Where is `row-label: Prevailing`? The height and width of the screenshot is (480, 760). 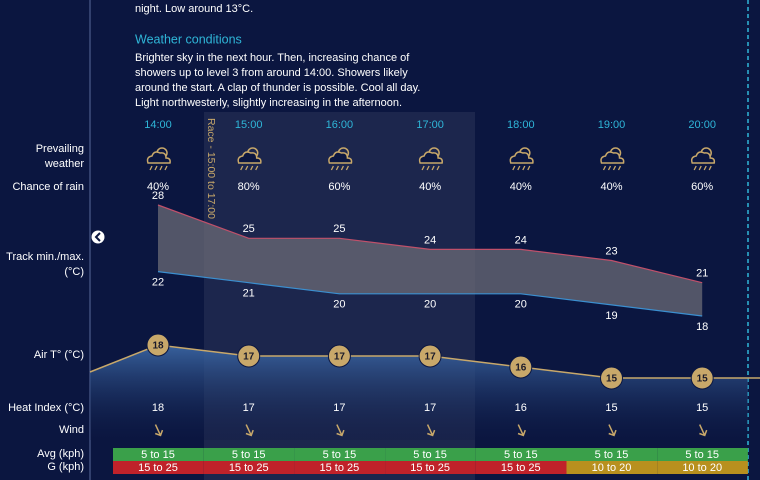 row-label: Prevailing is located at coordinates (60, 149).